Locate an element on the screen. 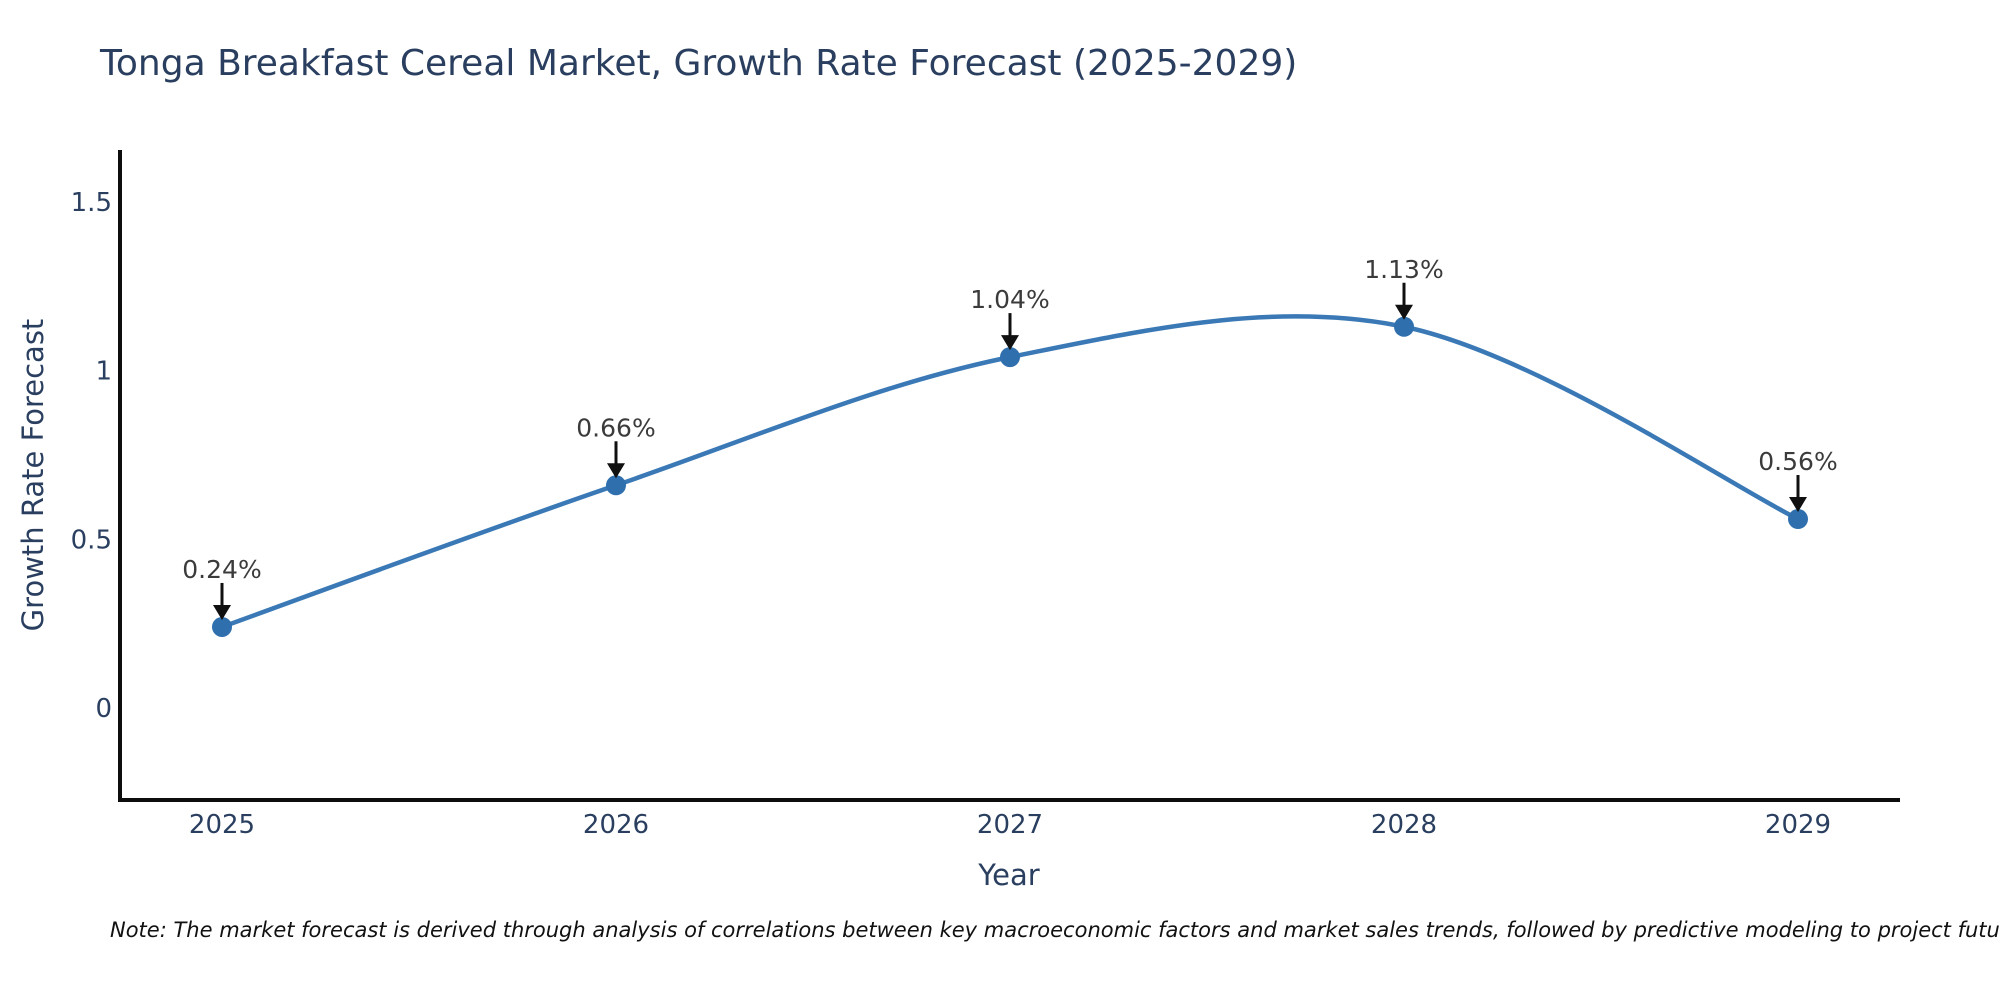 This screenshot has width=2000, height=1000. point-value-label: 1.13% is located at coordinates (1403, 269).